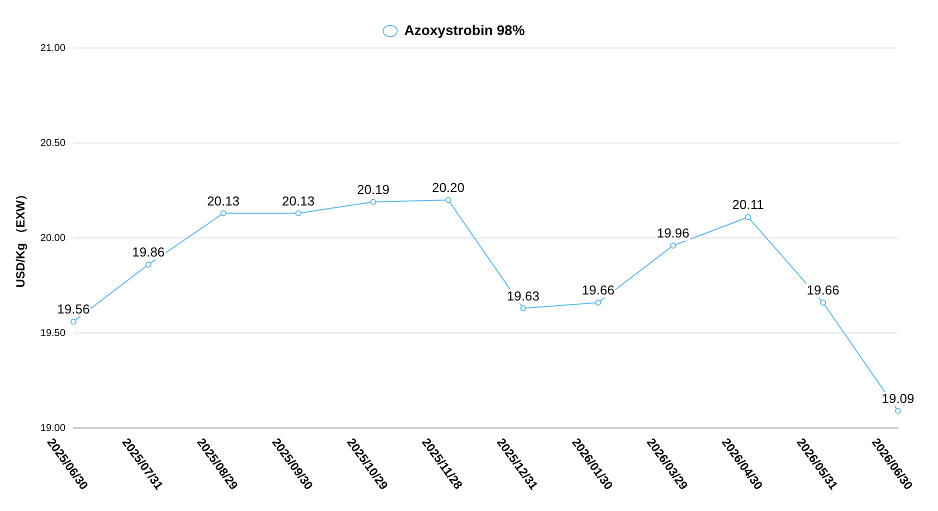  I want to click on y-tick-label: 21.00, so click(53, 48).